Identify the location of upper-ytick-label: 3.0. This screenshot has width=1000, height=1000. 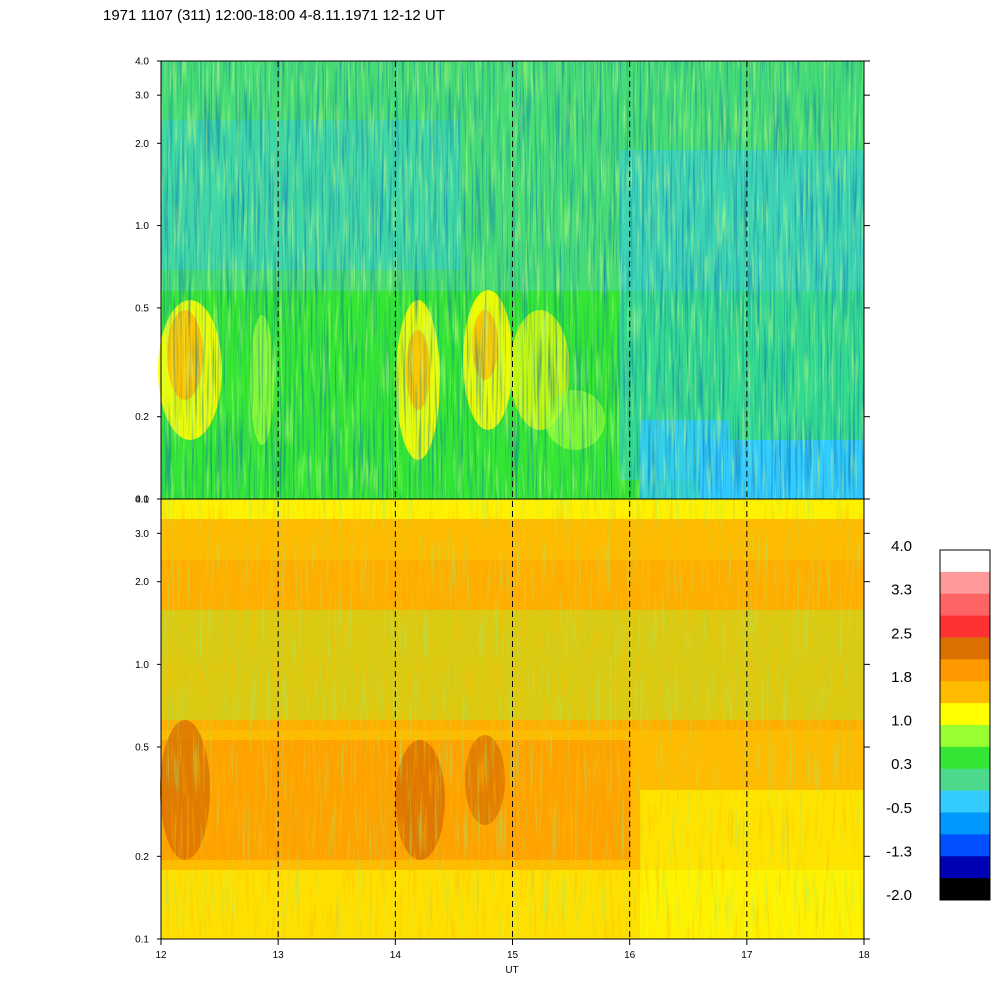
(142, 96).